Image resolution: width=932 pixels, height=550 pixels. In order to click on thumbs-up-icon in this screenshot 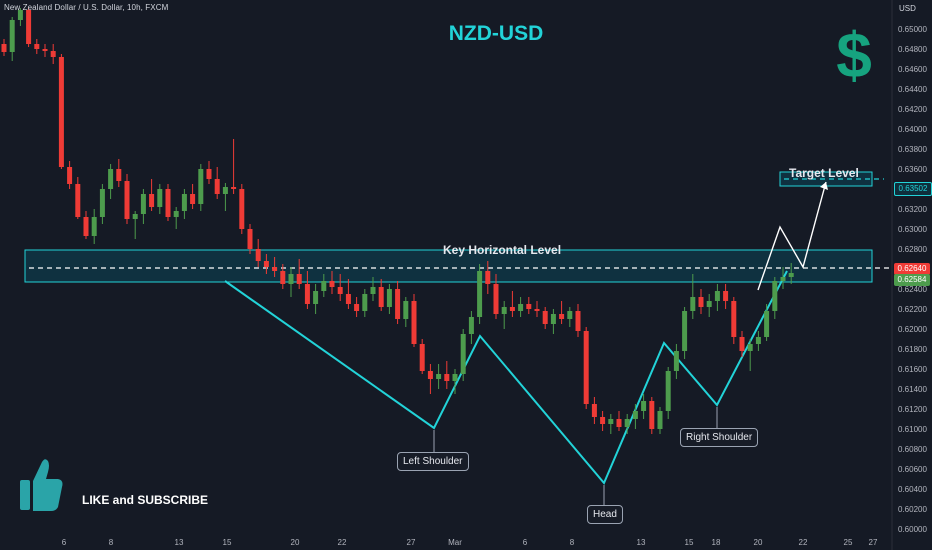, I will do `click(41, 485)`.